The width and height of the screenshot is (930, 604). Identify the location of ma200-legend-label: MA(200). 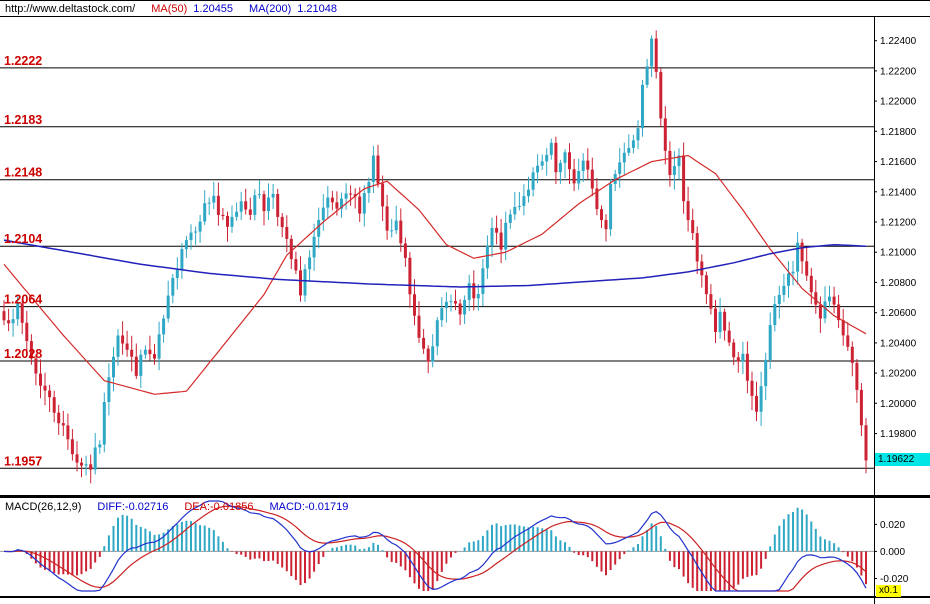
(270, 8).